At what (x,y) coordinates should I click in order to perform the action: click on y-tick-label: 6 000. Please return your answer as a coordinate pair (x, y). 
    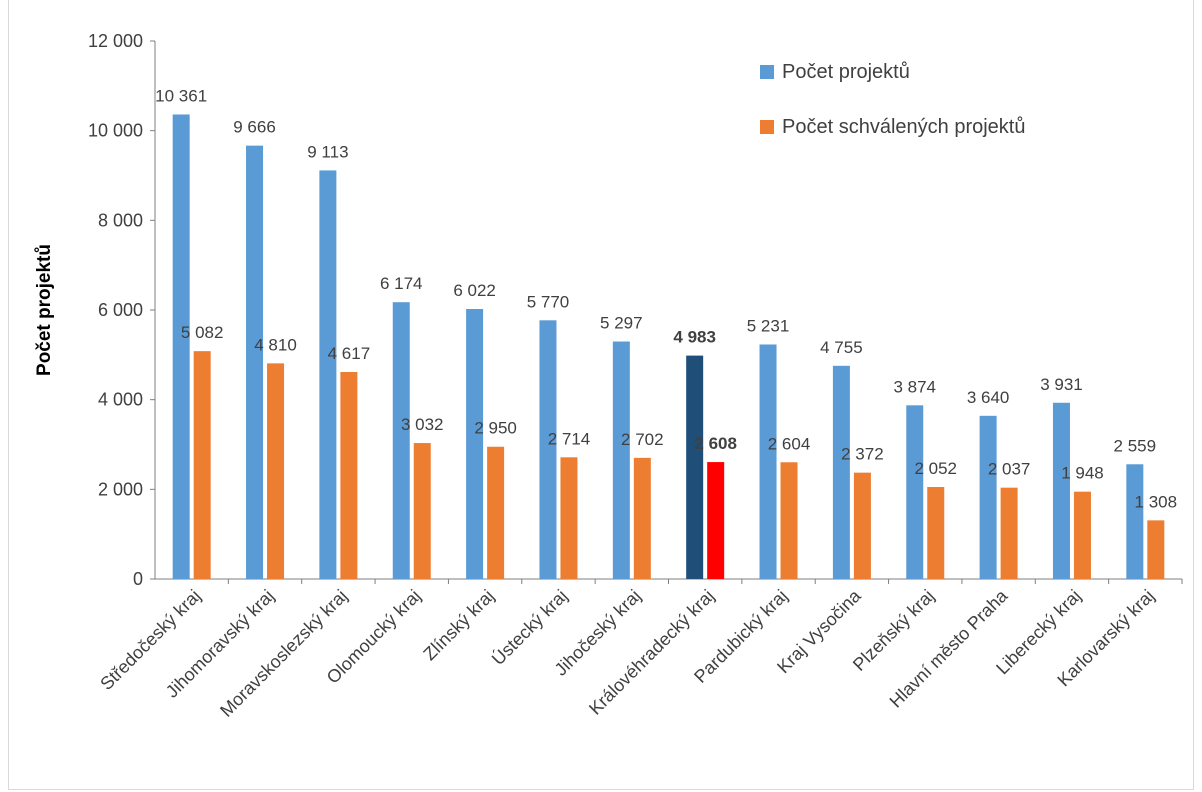
    Looking at the image, I should click on (120, 310).